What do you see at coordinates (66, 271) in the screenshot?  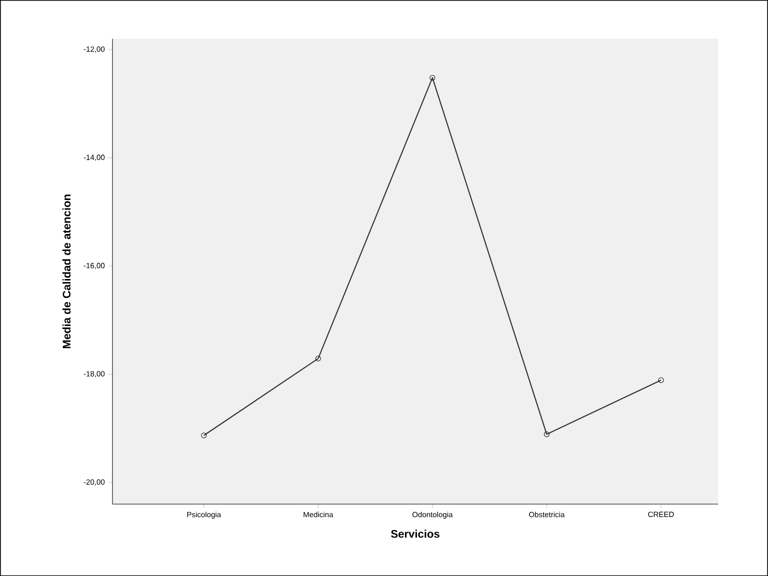 I see `y-axis-title: Media de Calidad de atencion` at bounding box center [66, 271].